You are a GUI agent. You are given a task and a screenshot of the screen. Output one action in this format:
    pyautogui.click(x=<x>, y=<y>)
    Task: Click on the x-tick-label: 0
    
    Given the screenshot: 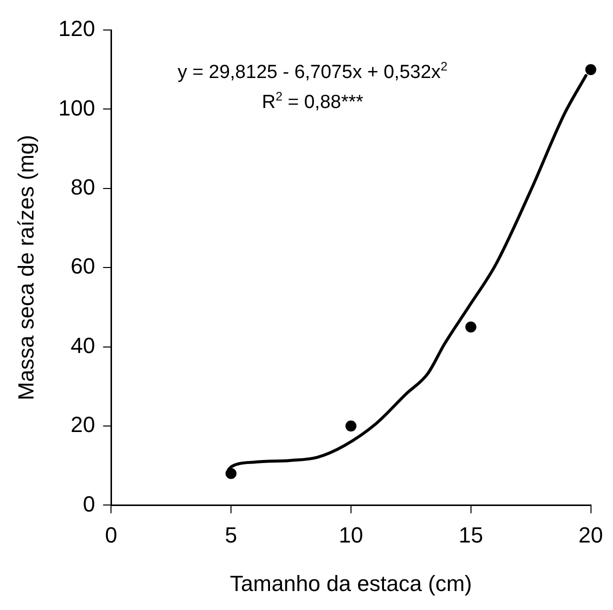 What is the action you would take?
    pyautogui.click(x=111, y=535)
    